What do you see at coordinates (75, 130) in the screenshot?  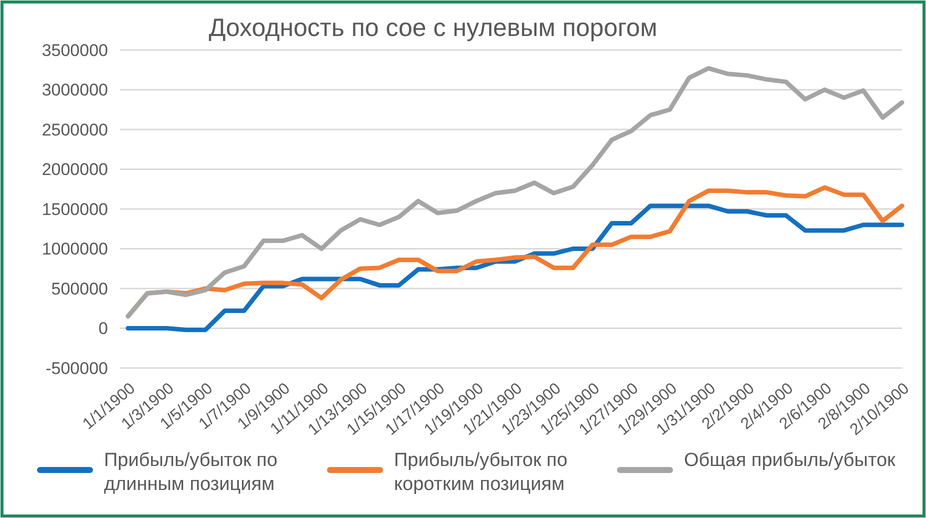 I see `y-tick-label: 2500000` at bounding box center [75, 130].